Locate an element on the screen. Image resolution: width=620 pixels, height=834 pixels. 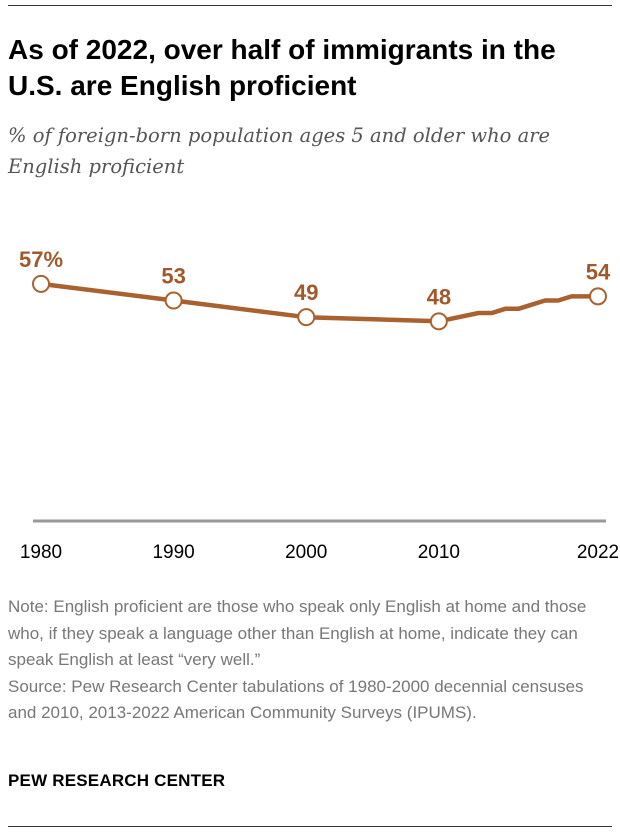
data-label: 54 is located at coordinates (598, 271).